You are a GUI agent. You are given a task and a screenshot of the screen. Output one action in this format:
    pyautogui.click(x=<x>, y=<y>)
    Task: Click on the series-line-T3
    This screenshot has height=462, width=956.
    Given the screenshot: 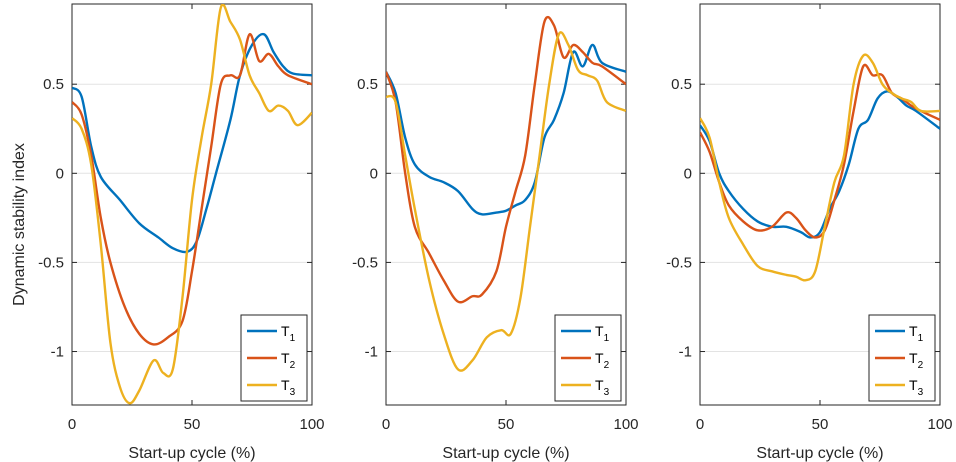 What is the action you would take?
    pyautogui.click(x=820, y=167)
    